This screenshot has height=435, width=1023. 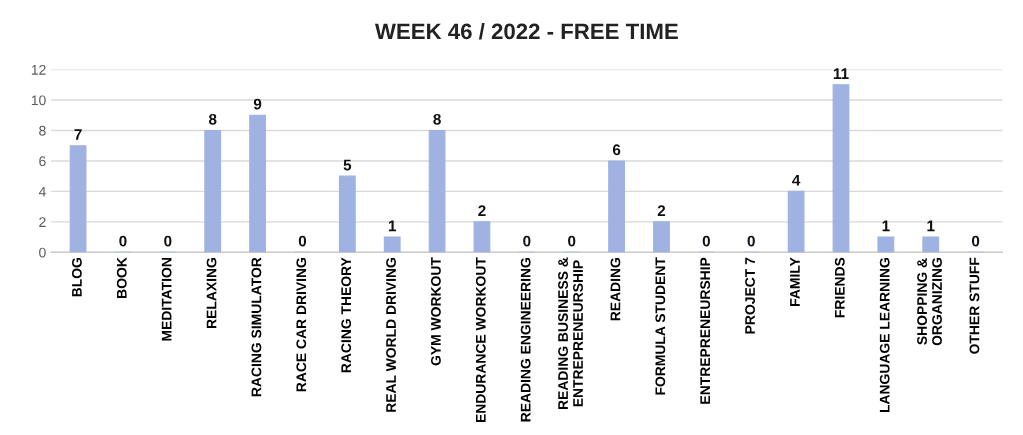 What do you see at coordinates (42, 130) in the screenshot?
I see `y-tick-label: 8` at bounding box center [42, 130].